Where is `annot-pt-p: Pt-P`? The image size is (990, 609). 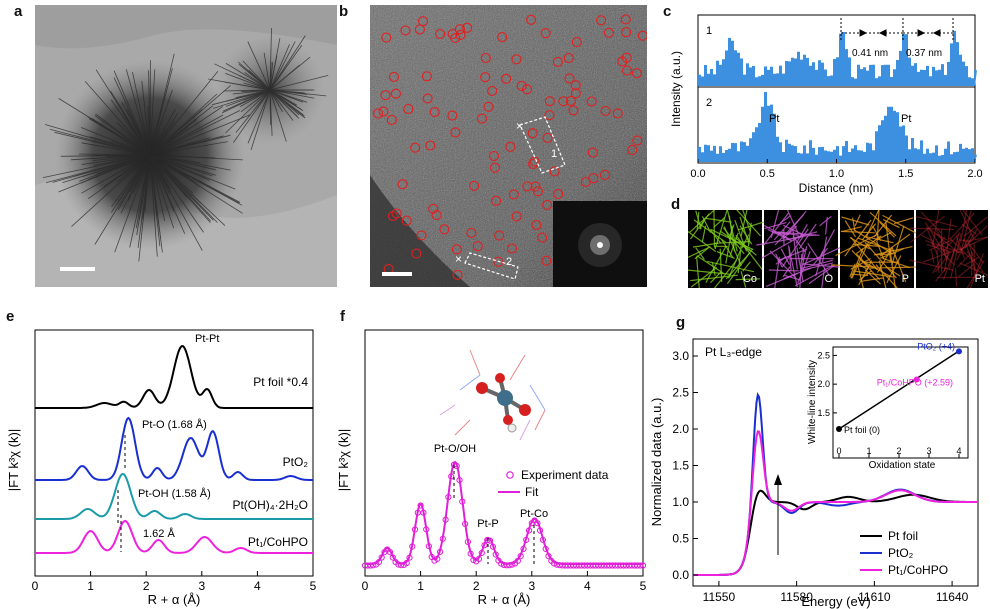
annot-pt-p: Pt-P is located at coordinates (487, 524).